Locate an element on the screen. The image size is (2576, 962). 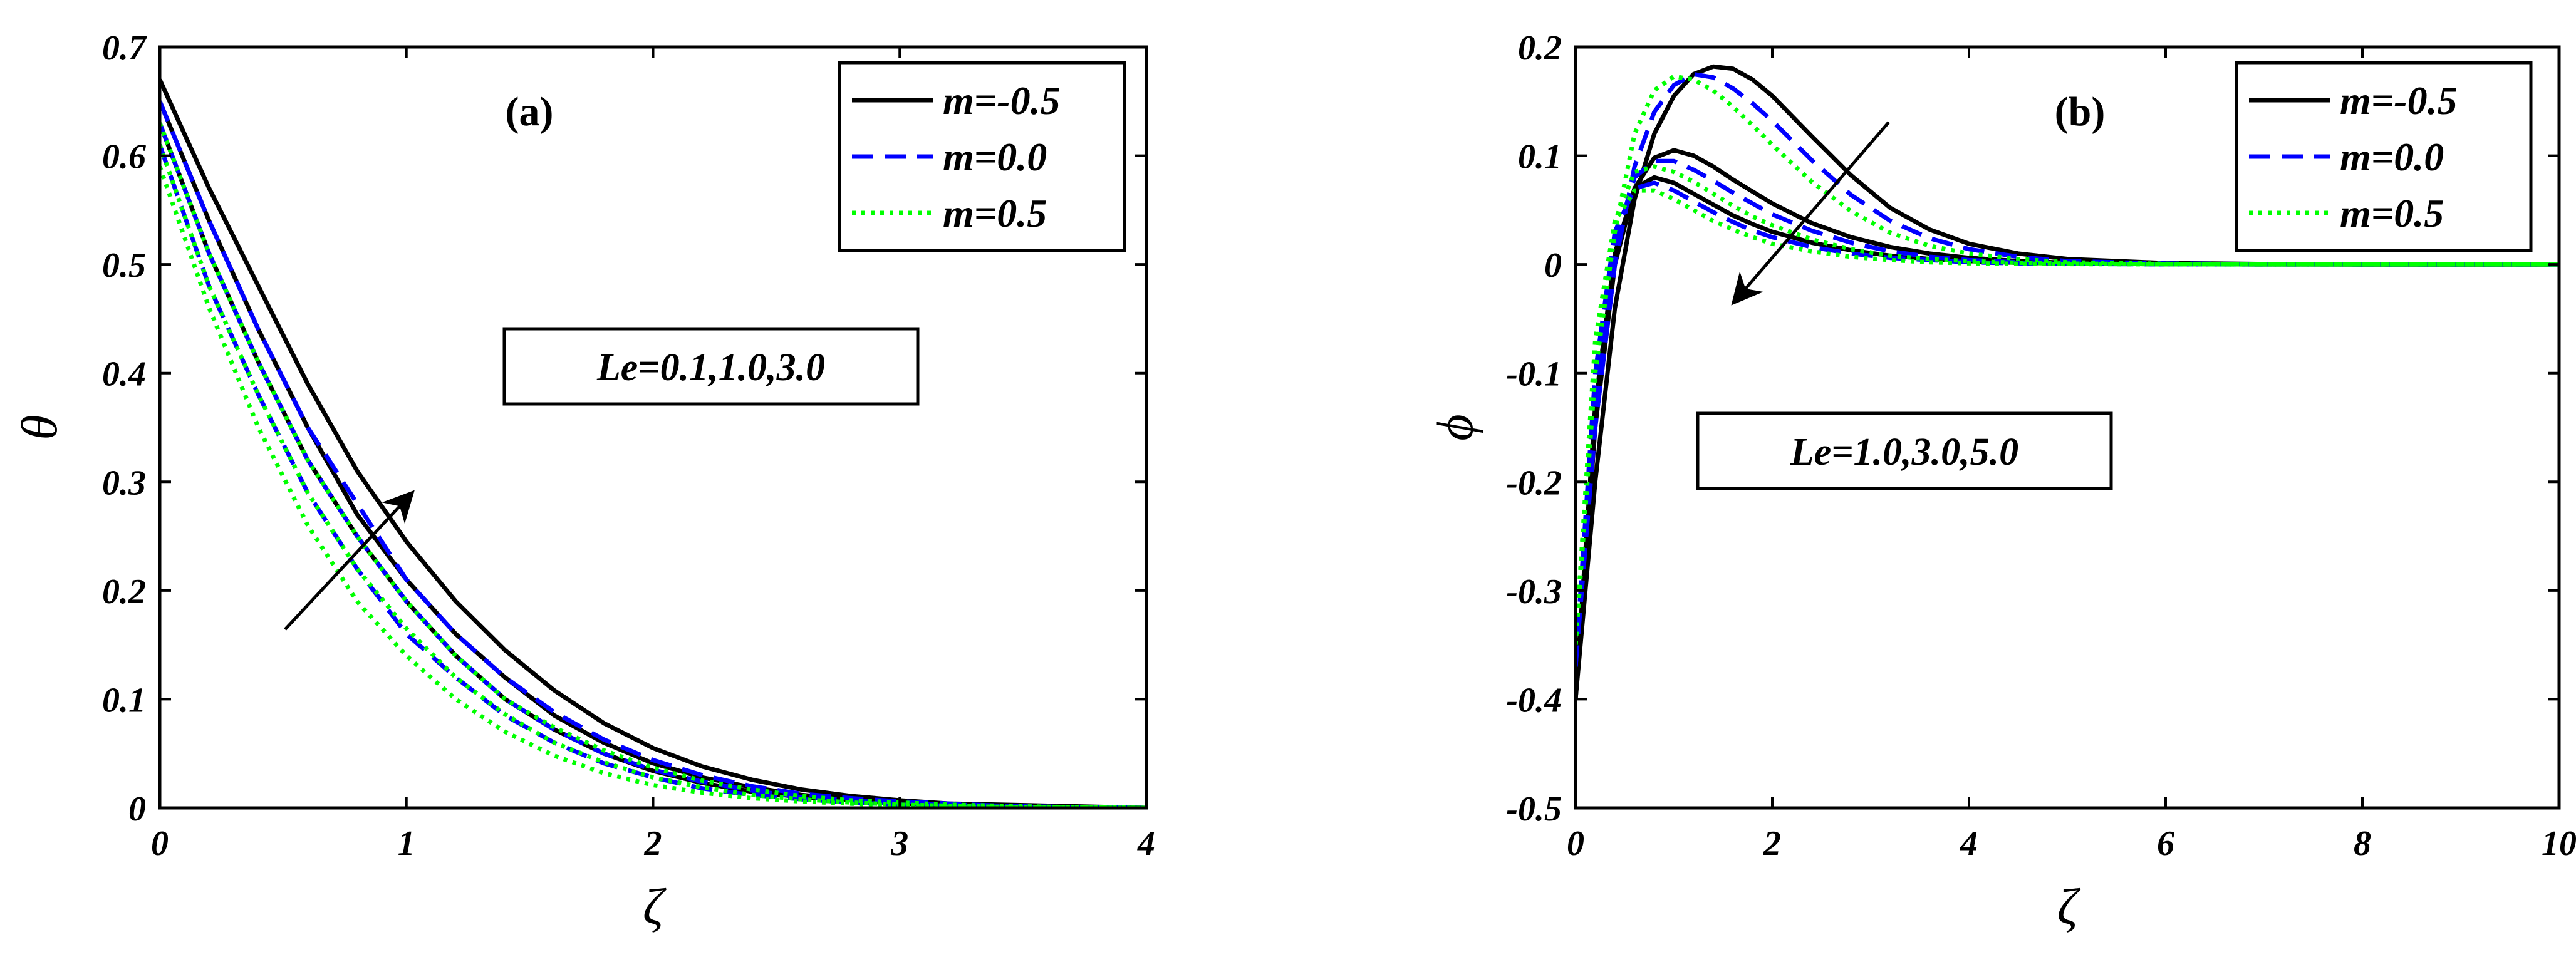
y-tick-label: -0.4 is located at coordinates (1534, 700).